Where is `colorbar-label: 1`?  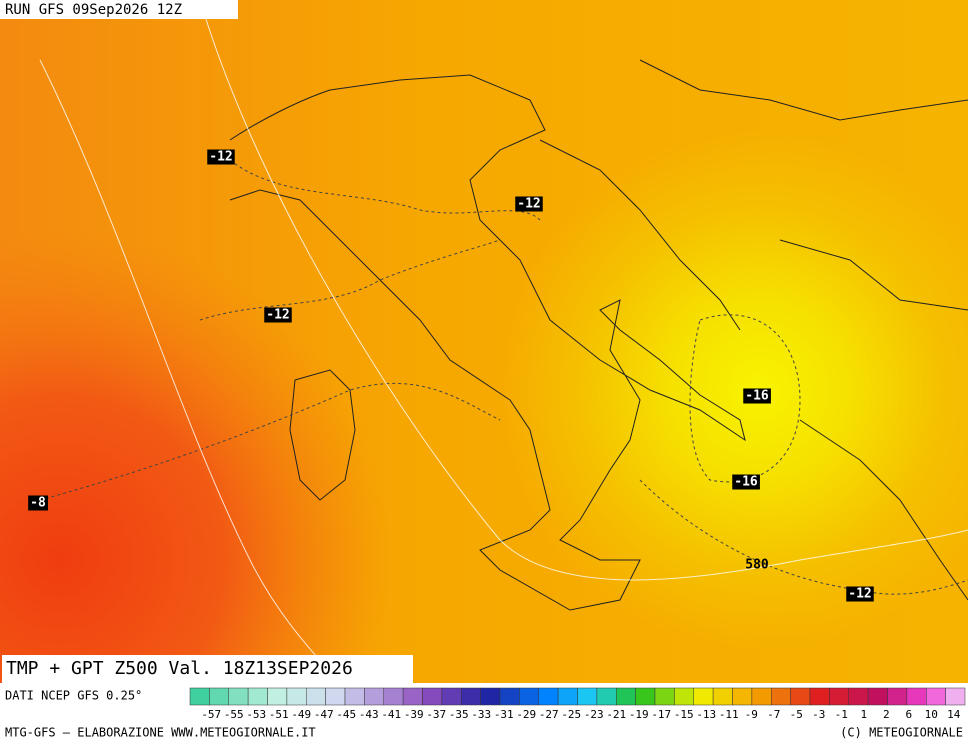 colorbar-label: 1 is located at coordinates (863, 714).